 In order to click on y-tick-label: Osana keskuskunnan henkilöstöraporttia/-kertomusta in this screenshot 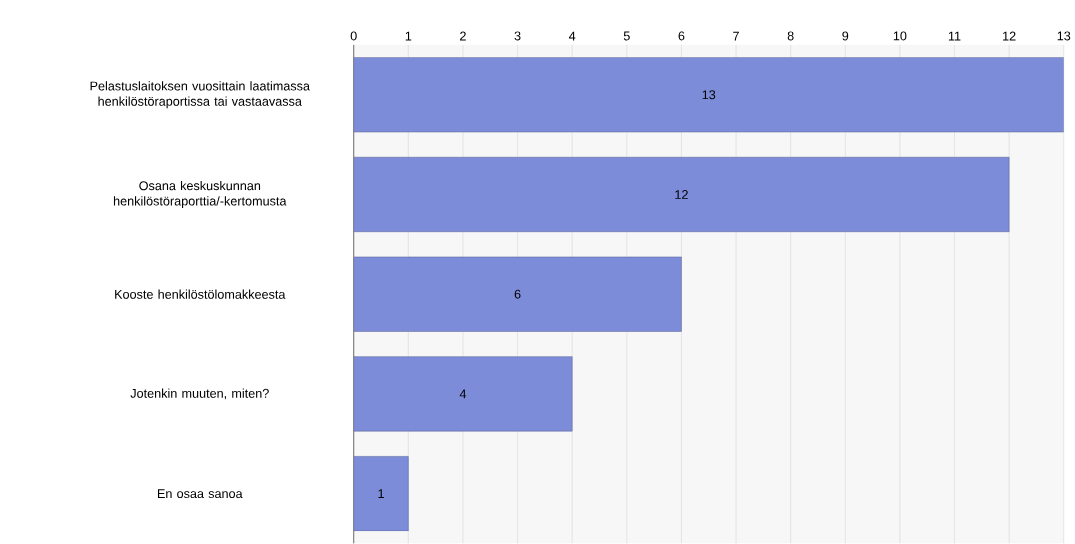, I will do `click(200, 195)`.